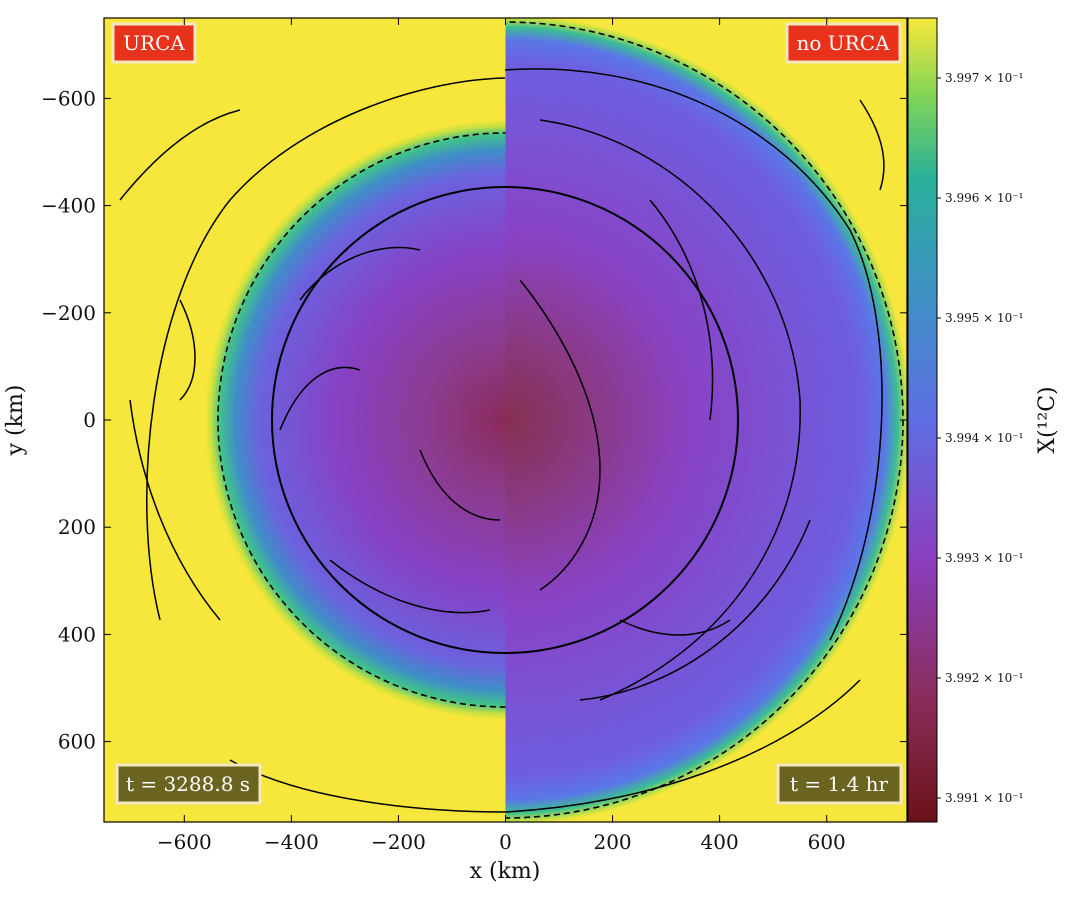  I want to click on panel-label: no URCA, so click(843, 43).